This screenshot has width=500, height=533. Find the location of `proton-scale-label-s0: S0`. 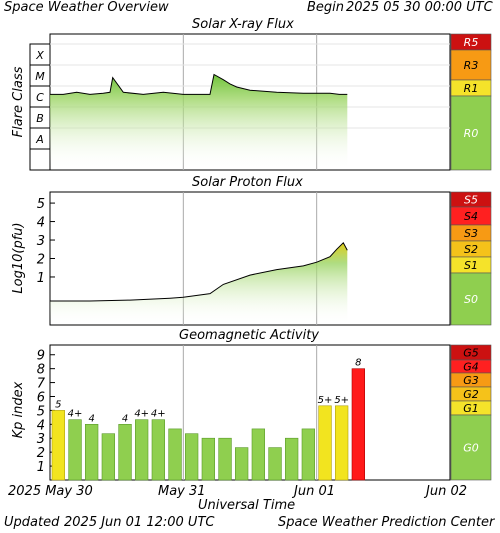

proton-scale-label-s0: S0 is located at coordinates (471, 299).